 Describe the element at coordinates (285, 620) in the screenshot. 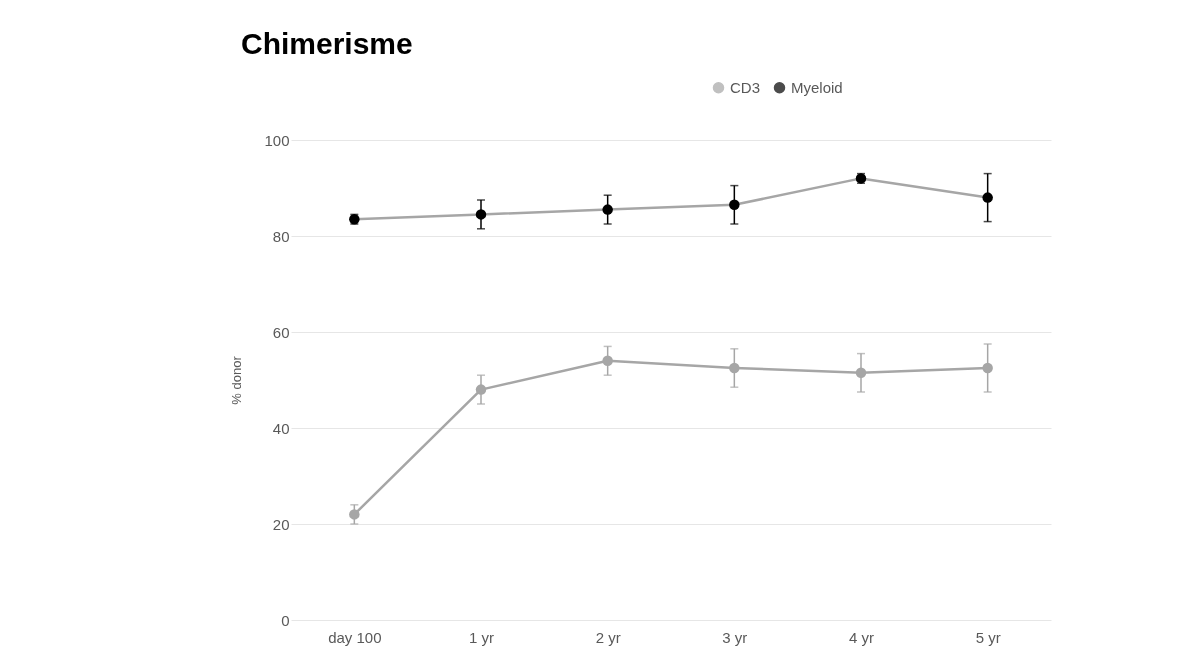

I see `y-tick-label: 0` at that location.